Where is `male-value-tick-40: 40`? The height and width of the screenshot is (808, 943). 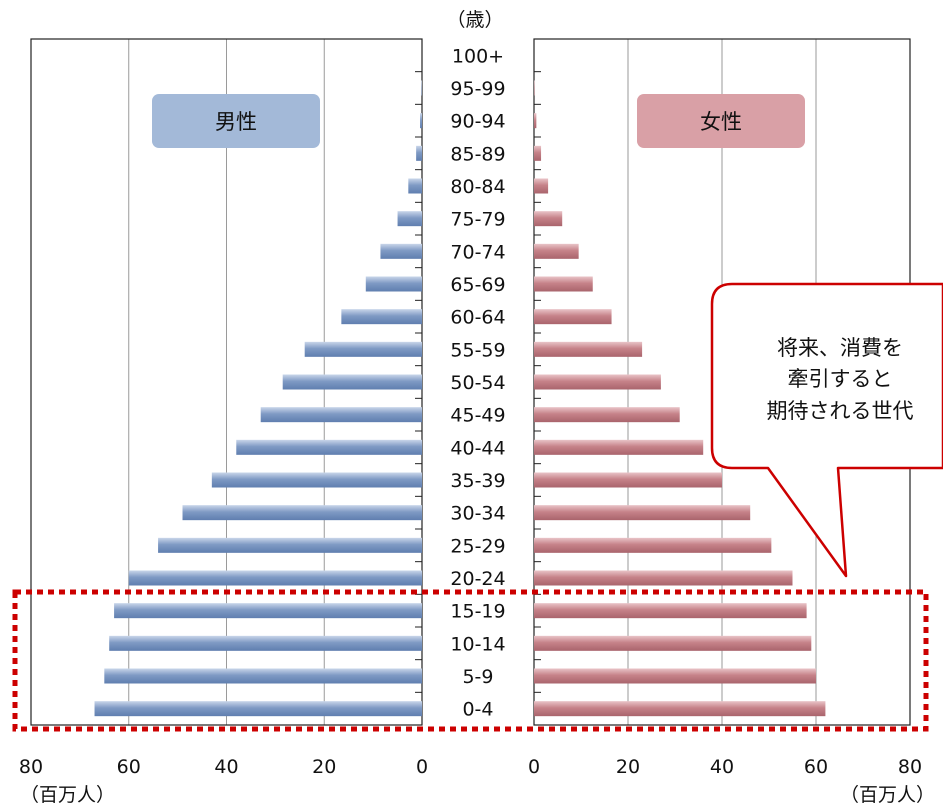 male-value-tick-40: 40 is located at coordinates (226, 767).